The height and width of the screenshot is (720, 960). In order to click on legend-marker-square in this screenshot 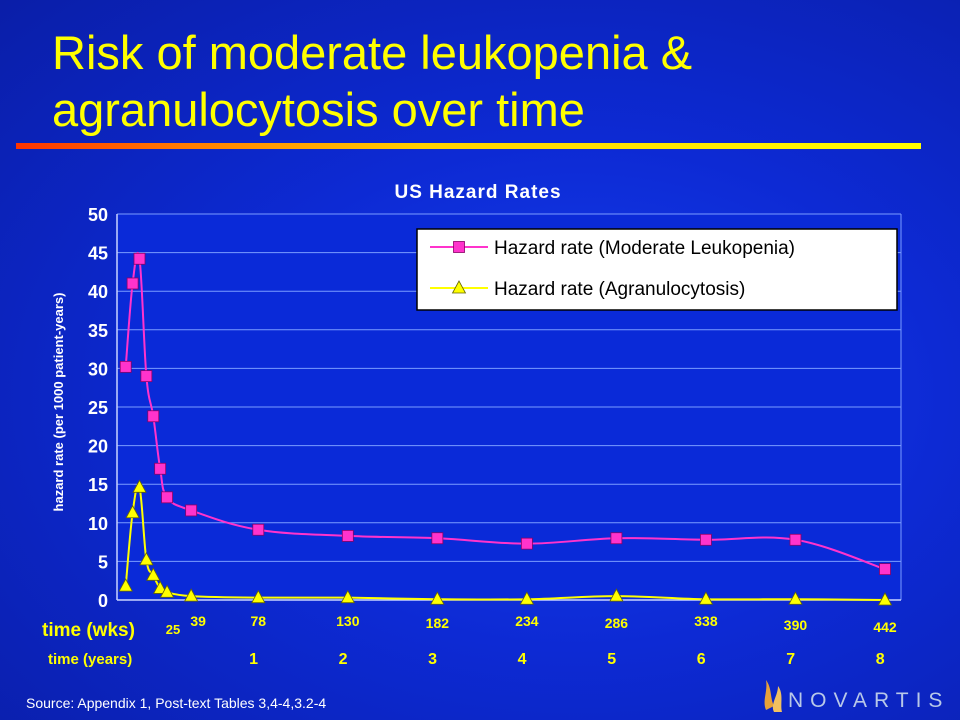, I will do `click(459, 247)`.